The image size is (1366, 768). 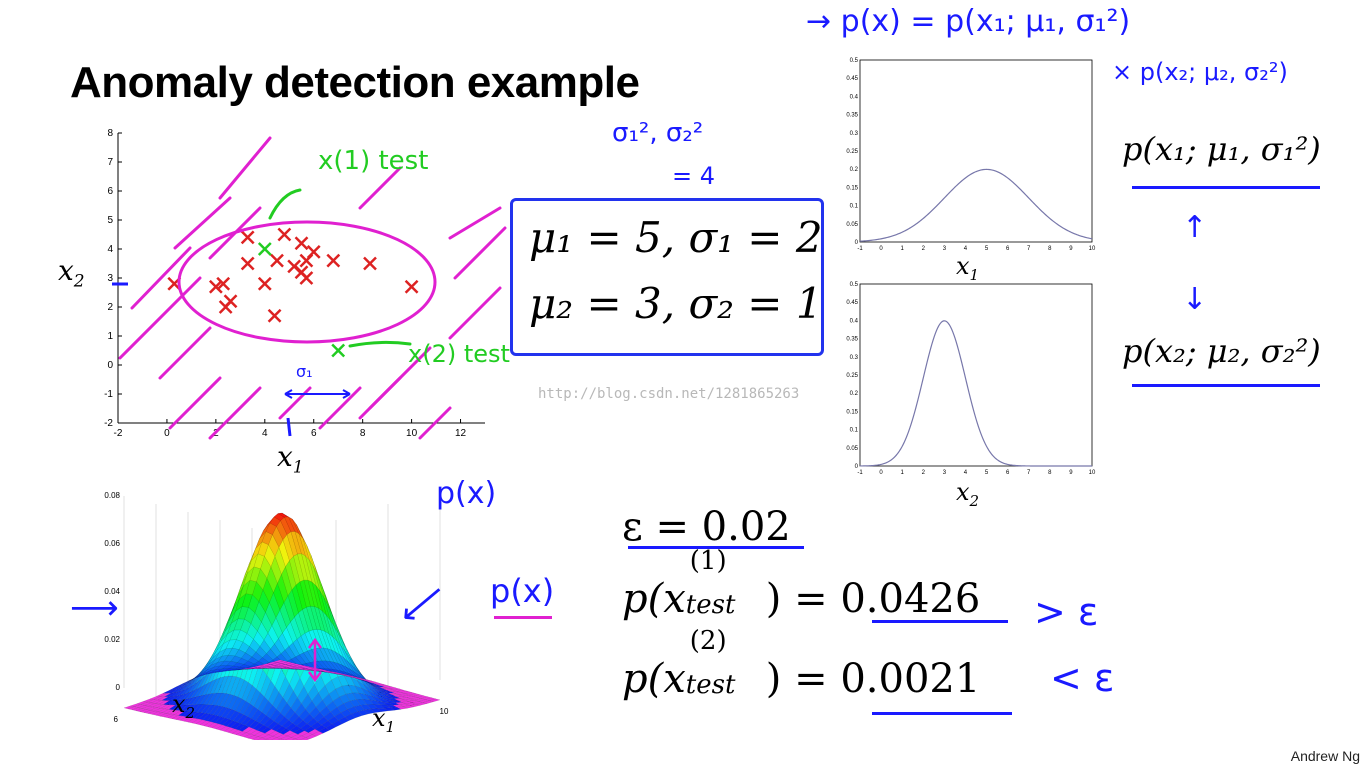 What do you see at coordinates (924, 473) in the screenshot?
I see `x-tick-label: 2` at bounding box center [924, 473].